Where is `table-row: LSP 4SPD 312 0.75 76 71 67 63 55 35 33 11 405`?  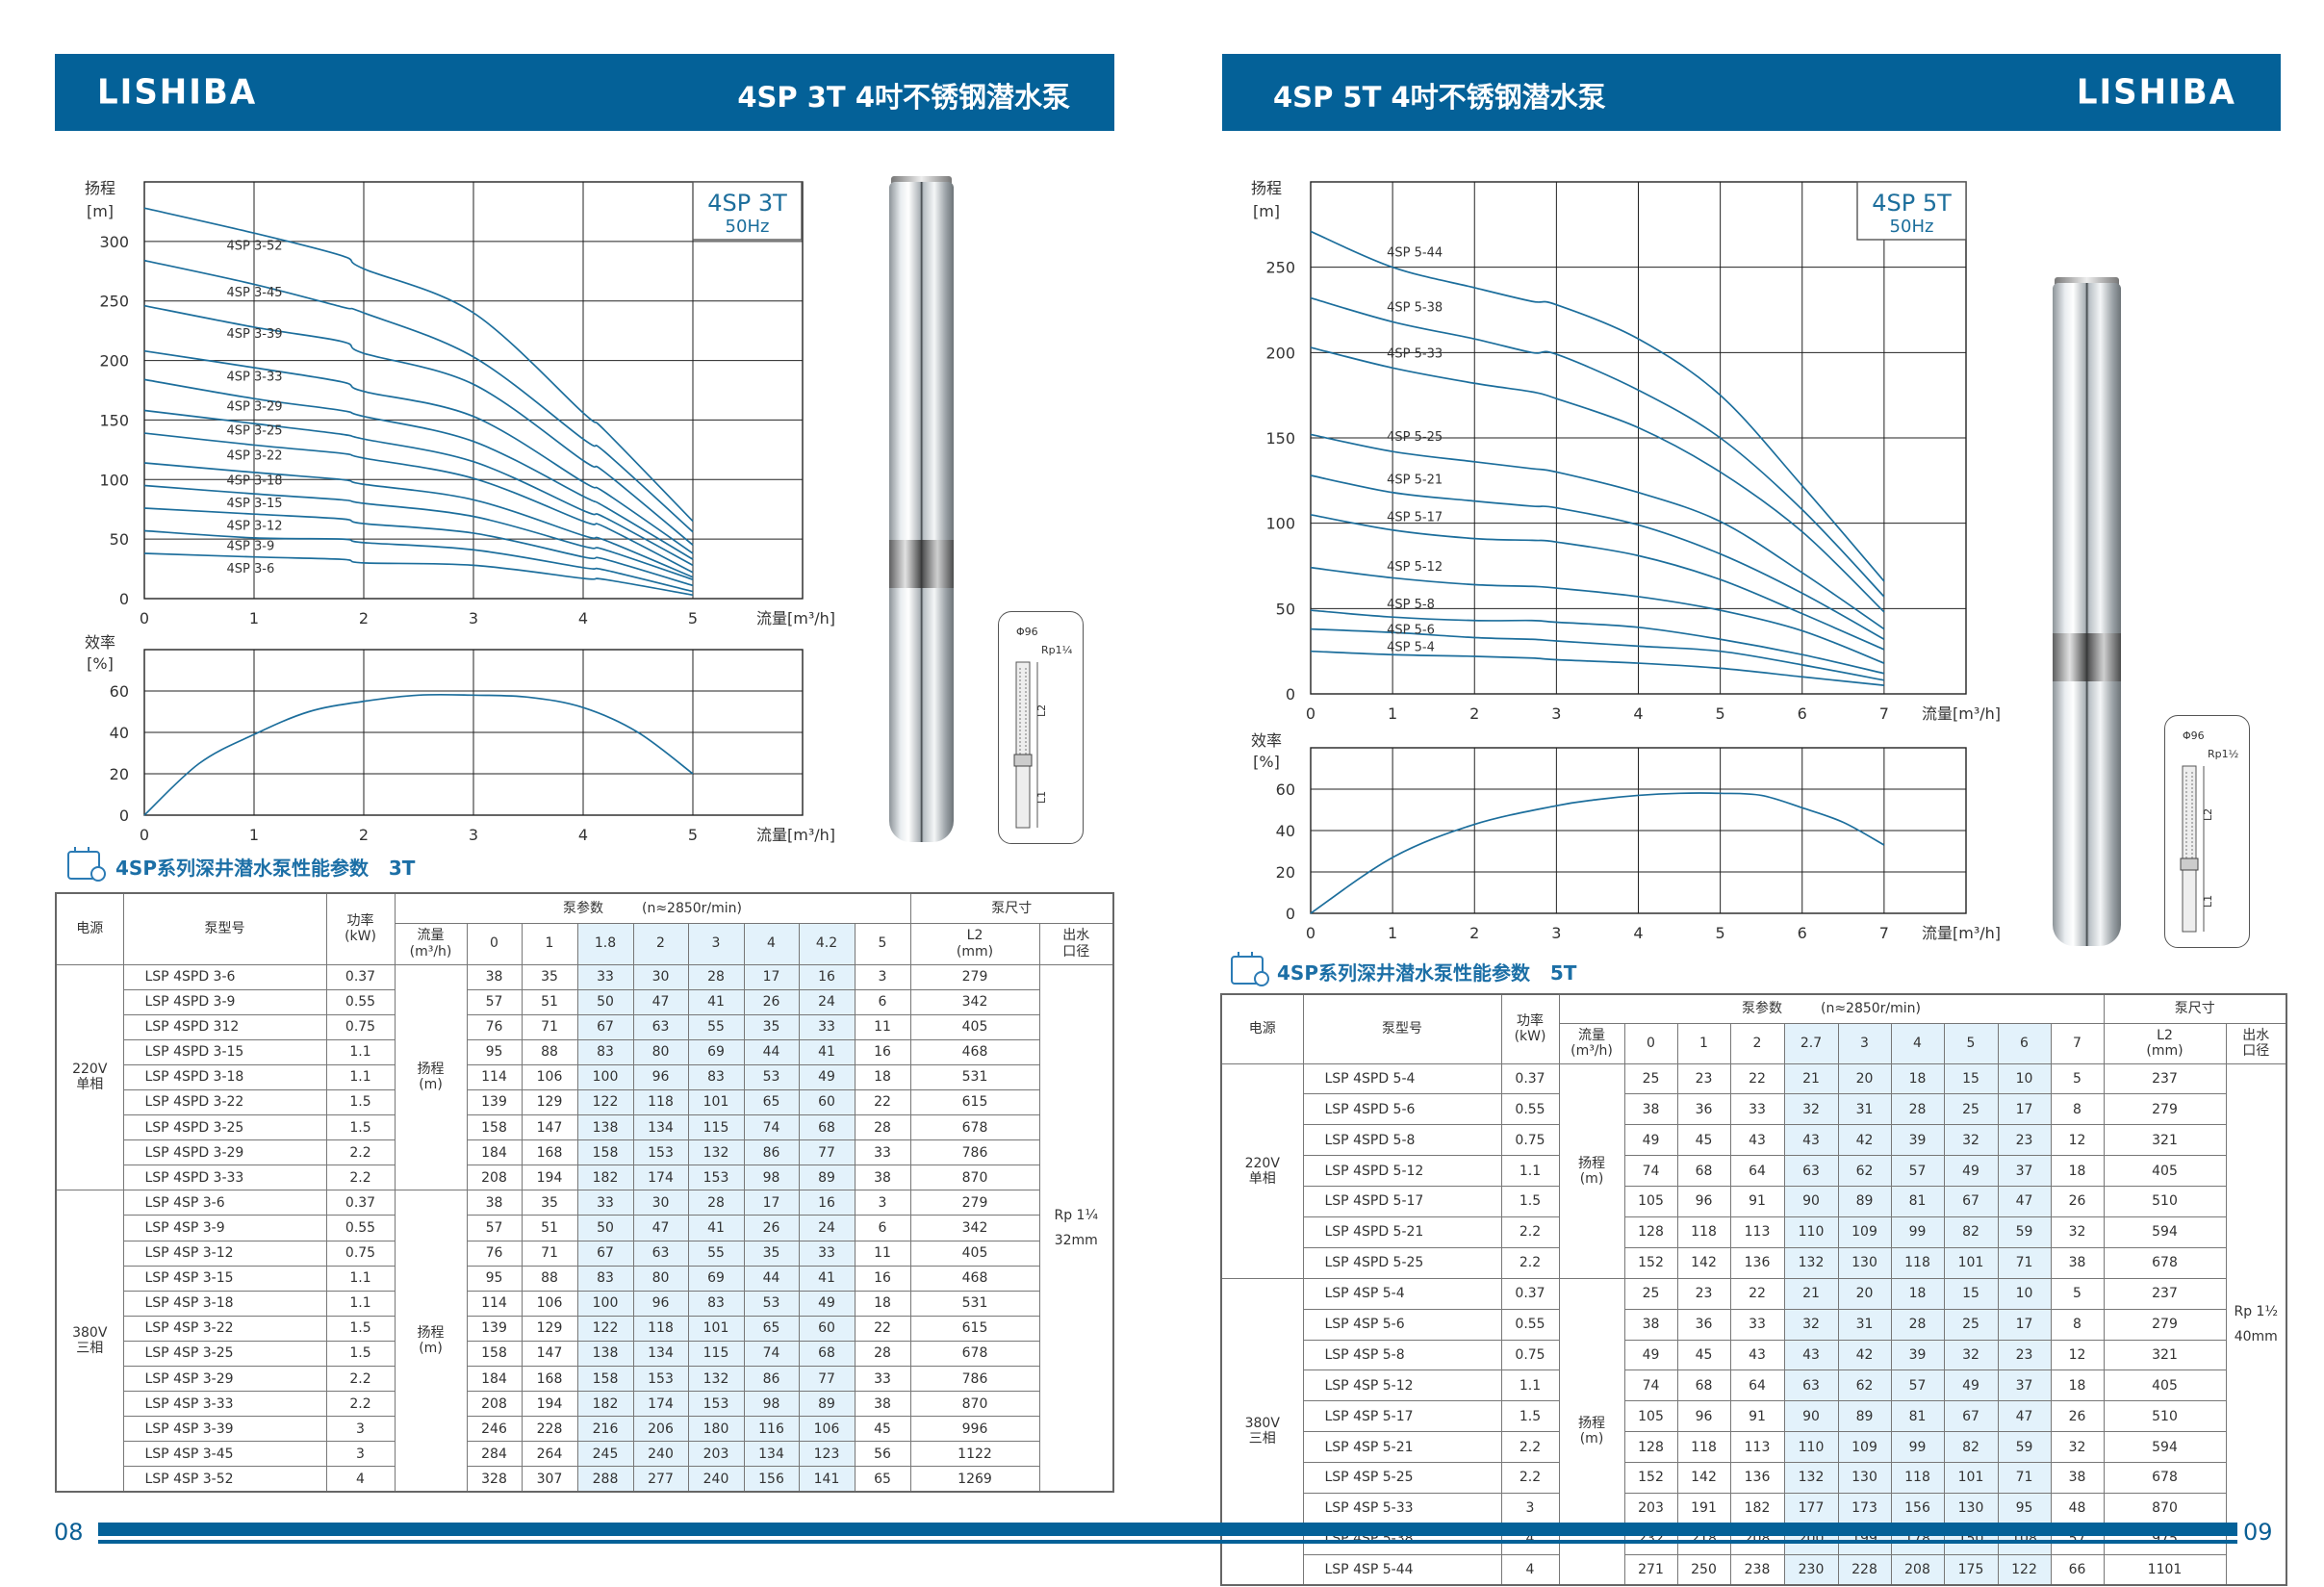
table-row: LSP 4SPD 312 0.75 76 71 67 63 55 35 33 11 405 is located at coordinates (584, 1026).